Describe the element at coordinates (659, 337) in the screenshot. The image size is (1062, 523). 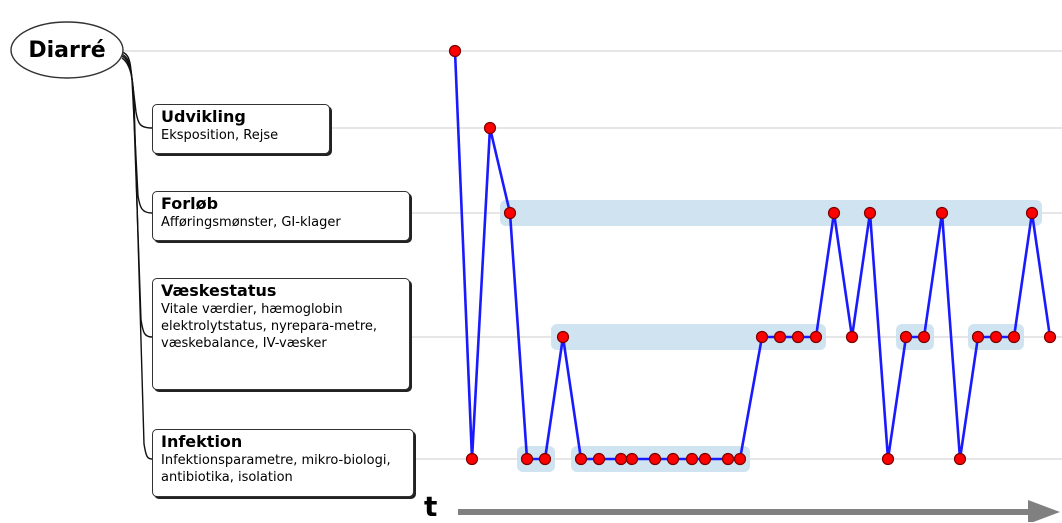
I see `band-vaeskestatus-early` at that location.